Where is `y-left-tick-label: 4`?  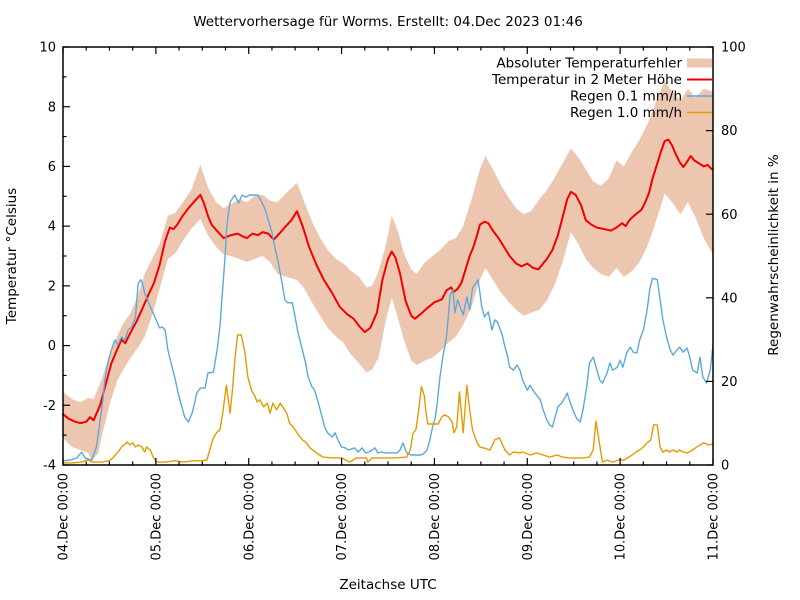
y-left-tick-label: 4 is located at coordinates (52, 227).